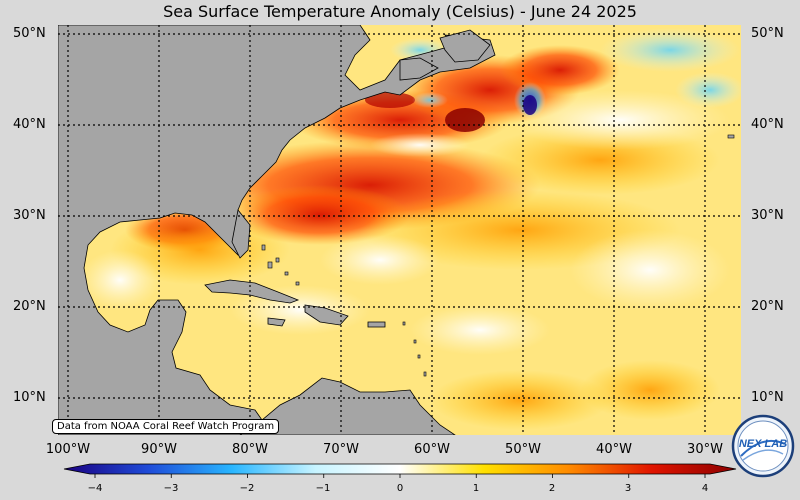 The height and width of the screenshot is (500, 800). I want to click on colorbar, so click(400, 470).